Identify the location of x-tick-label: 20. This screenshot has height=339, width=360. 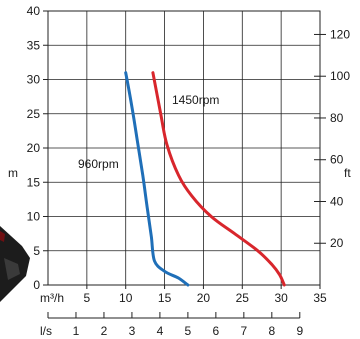
(204, 298).